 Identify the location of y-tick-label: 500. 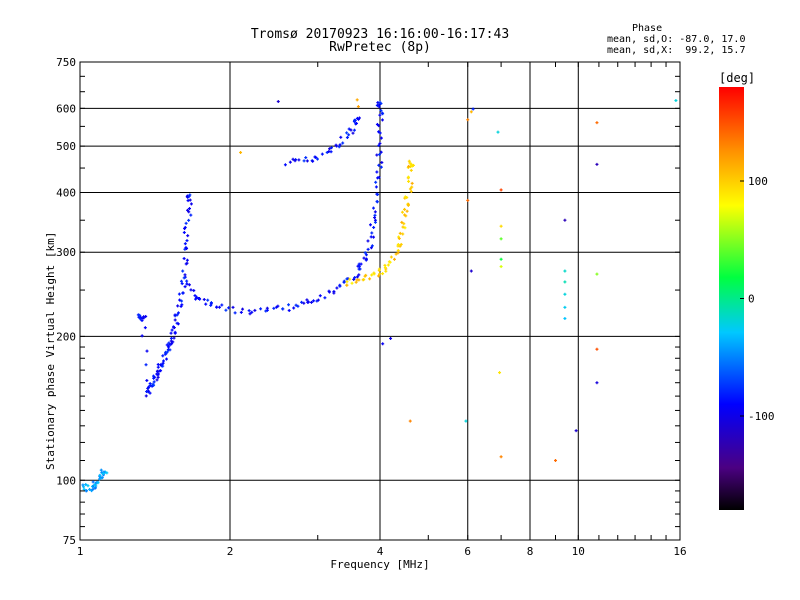
(66, 146).